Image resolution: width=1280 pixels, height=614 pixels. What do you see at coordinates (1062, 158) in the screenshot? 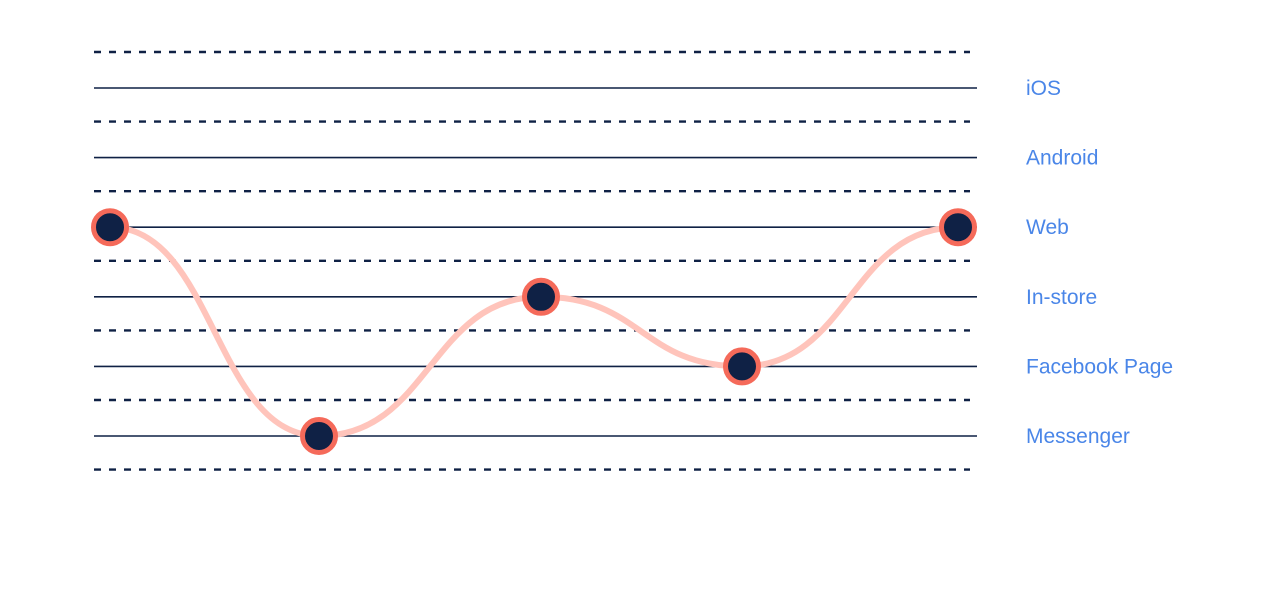
I see `channel-label: Android` at bounding box center [1062, 158].